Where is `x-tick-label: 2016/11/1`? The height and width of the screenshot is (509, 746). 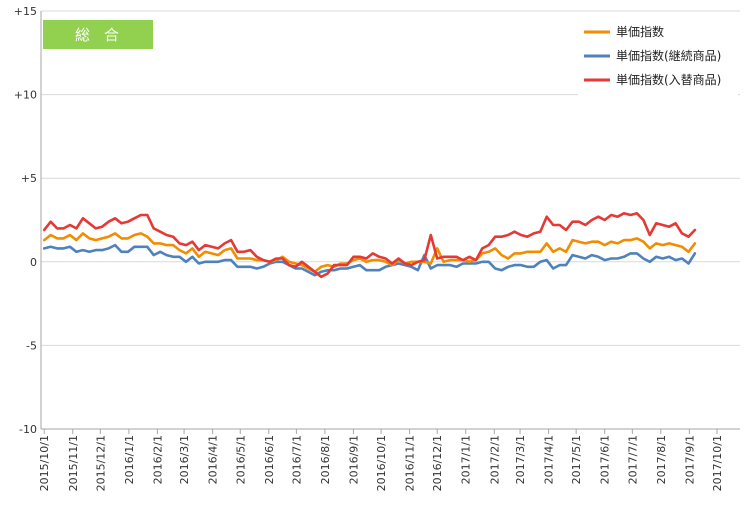 x-tick-label: 2016/11/1 is located at coordinates (410, 463).